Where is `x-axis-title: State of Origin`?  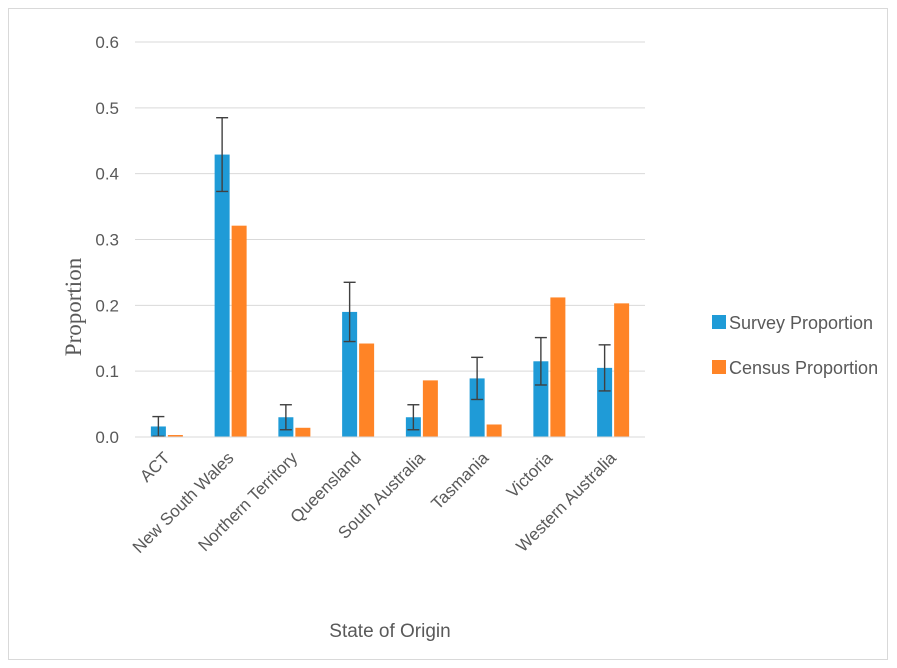 x-axis-title: State of Origin is located at coordinates (389, 631).